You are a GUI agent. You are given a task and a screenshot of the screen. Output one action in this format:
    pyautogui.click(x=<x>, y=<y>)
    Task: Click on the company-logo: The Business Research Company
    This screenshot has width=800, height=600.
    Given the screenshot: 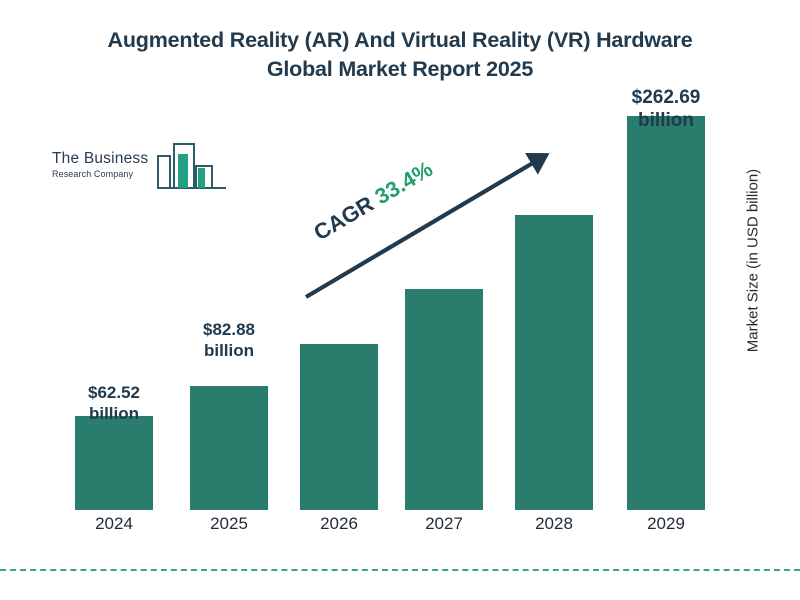 What is the action you would take?
    pyautogui.click(x=139, y=170)
    